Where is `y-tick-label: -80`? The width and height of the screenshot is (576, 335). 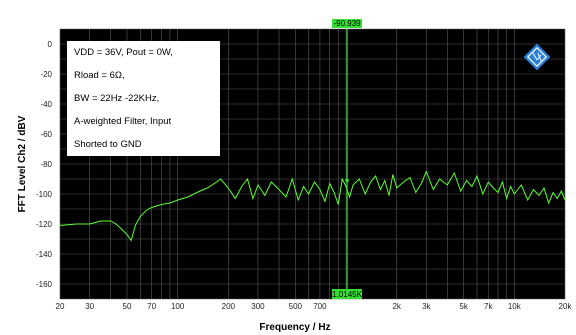
y-tick-label: -80 is located at coordinates (46, 164).